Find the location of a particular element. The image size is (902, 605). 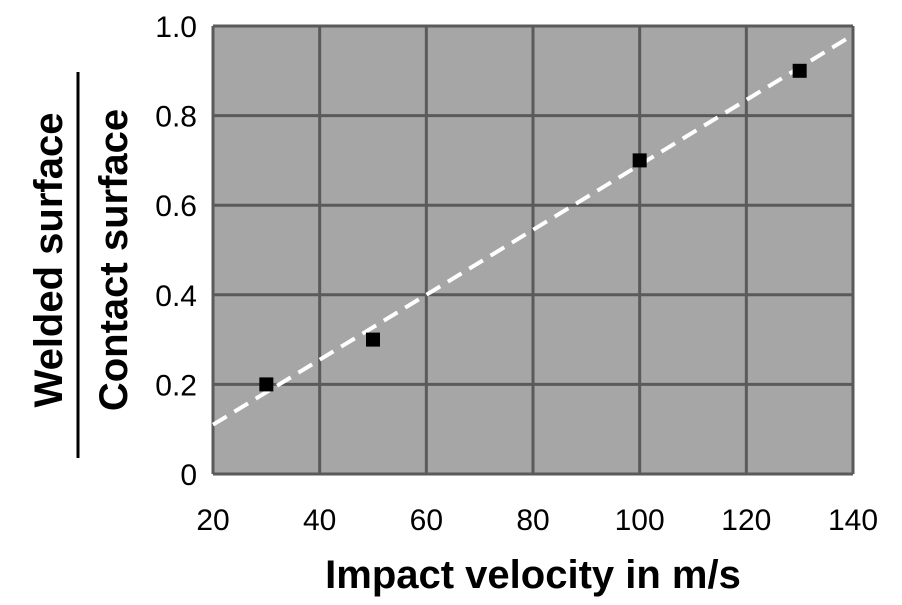

y-tick-label: 0.8 is located at coordinates (176, 117).